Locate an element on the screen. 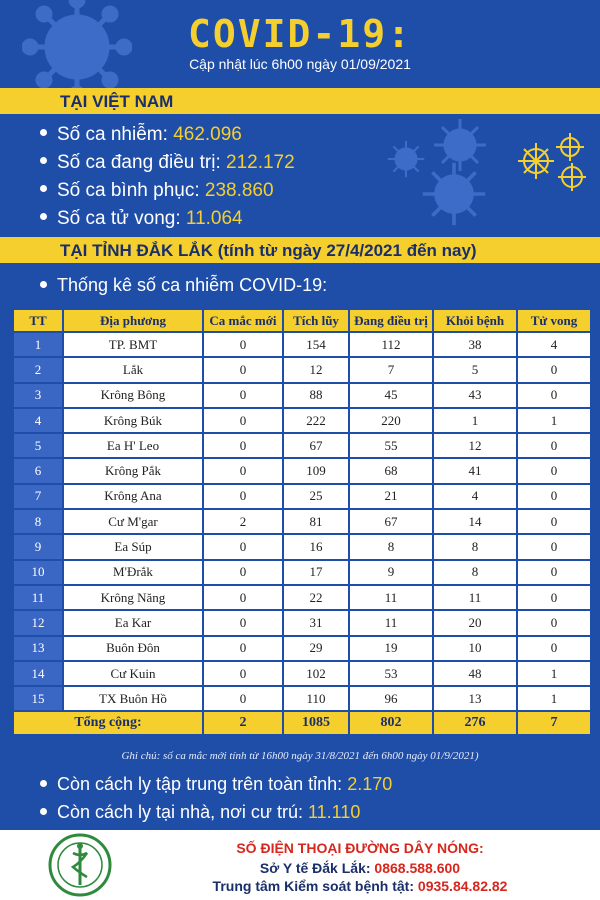 The height and width of the screenshot is (900, 600). table-row: 5 Ea H' Leo 0 67 55 12 0 is located at coordinates (302, 446).